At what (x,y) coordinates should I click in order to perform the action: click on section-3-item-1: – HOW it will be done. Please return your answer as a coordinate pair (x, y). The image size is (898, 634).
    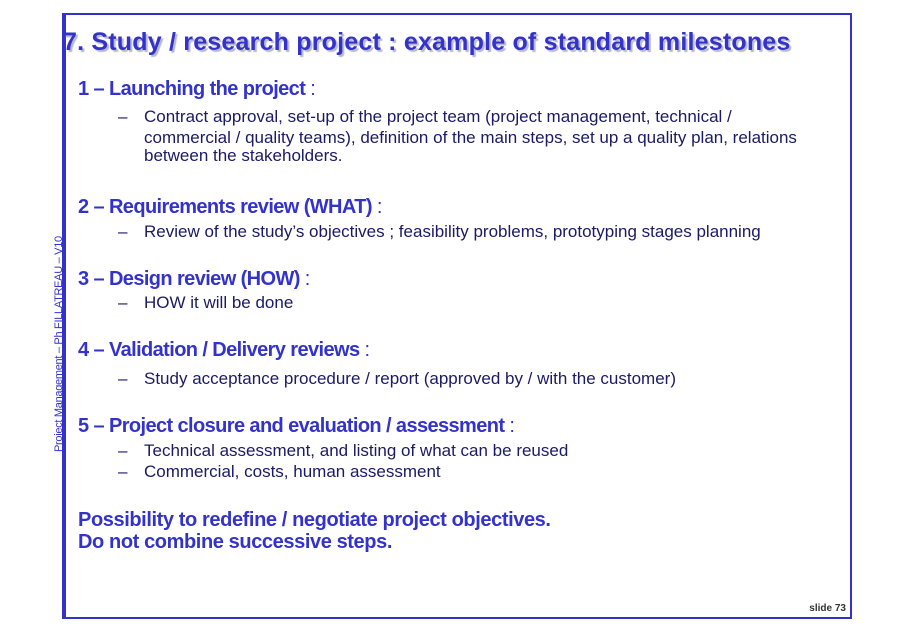
    Looking at the image, I should click on (206, 302).